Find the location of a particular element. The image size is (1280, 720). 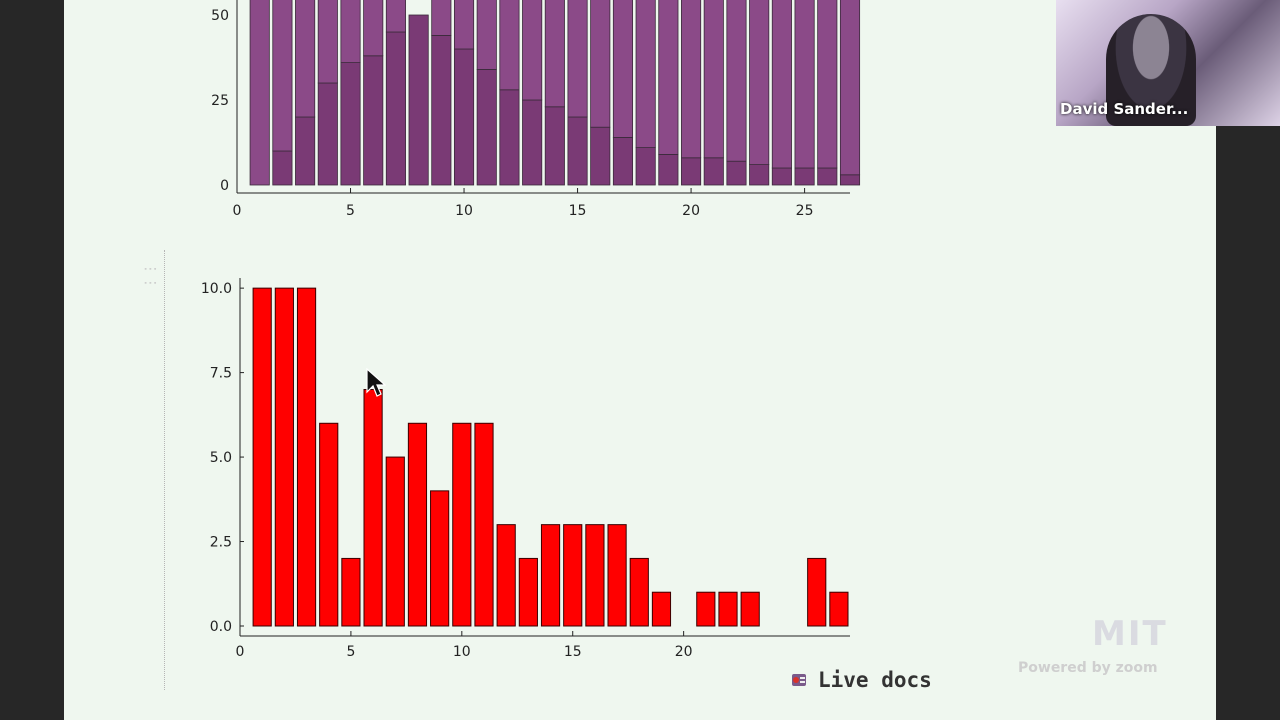

live-docs-icon is located at coordinates (799, 680).